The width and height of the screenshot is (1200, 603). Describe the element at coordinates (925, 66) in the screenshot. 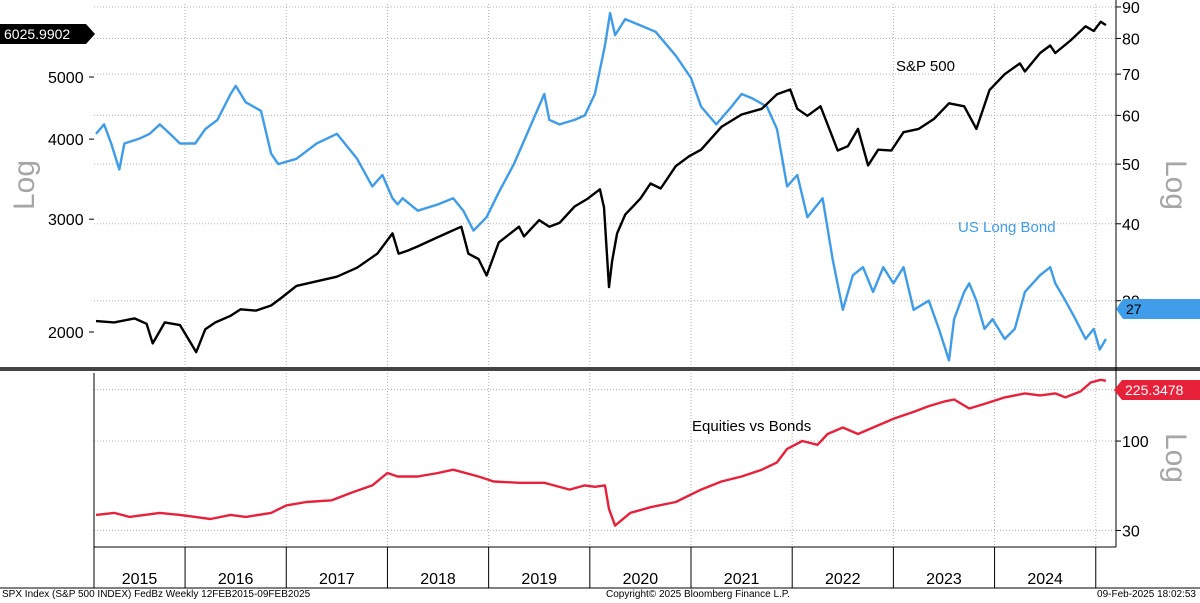

I see `series-label-sp500: S&P 500` at that location.